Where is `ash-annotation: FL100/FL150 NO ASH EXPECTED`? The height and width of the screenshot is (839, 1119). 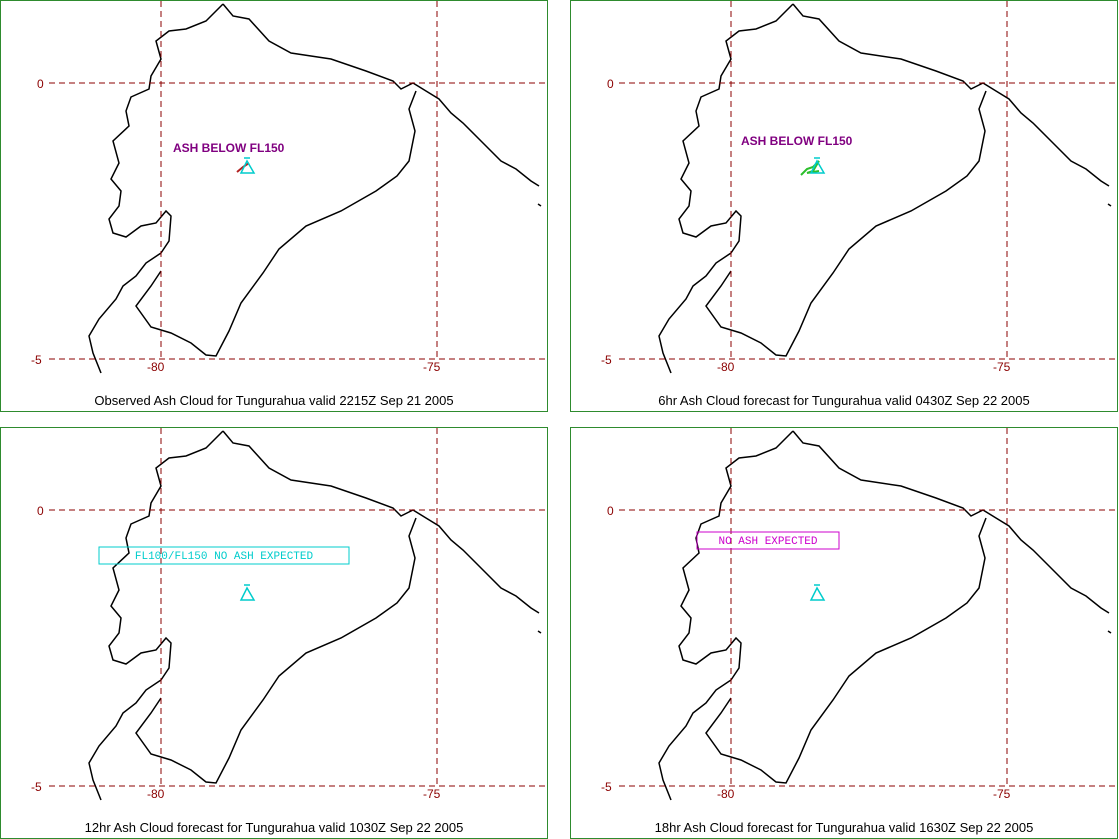 ash-annotation: FL100/FL150 NO ASH EXPECTED is located at coordinates (224, 557).